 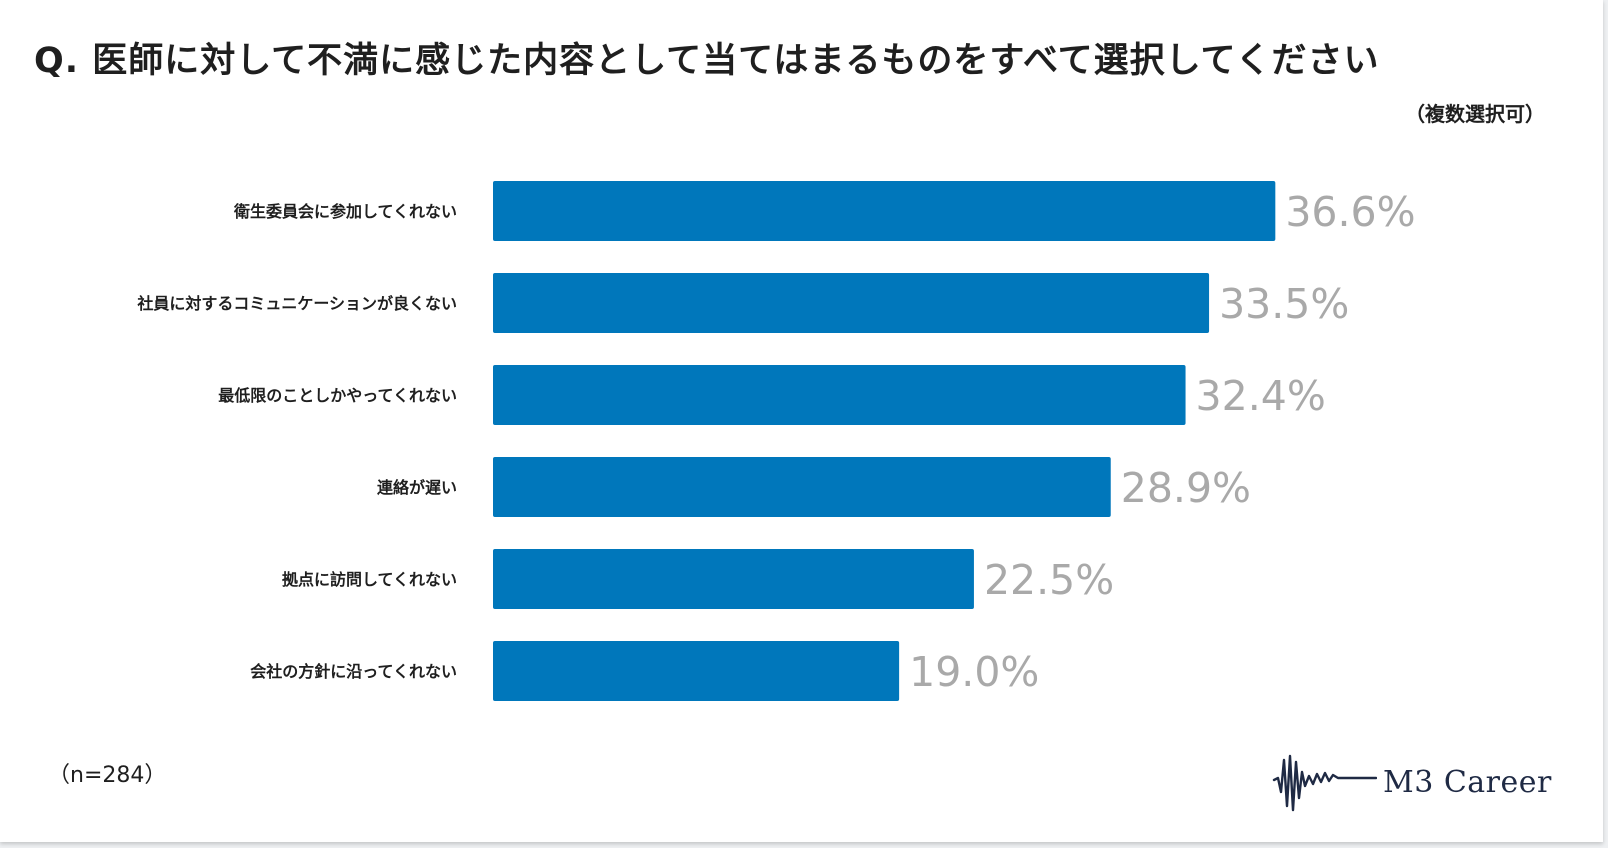 What do you see at coordinates (1261, 396) in the screenshot?
I see `value-label-2: 32.4%` at bounding box center [1261, 396].